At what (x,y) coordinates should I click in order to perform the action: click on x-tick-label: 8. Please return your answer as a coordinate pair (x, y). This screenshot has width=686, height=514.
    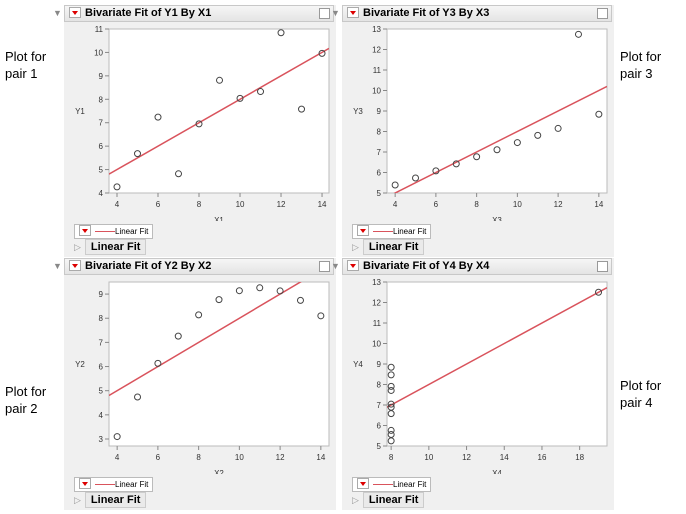
    Looking at the image, I should click on (476, 204).